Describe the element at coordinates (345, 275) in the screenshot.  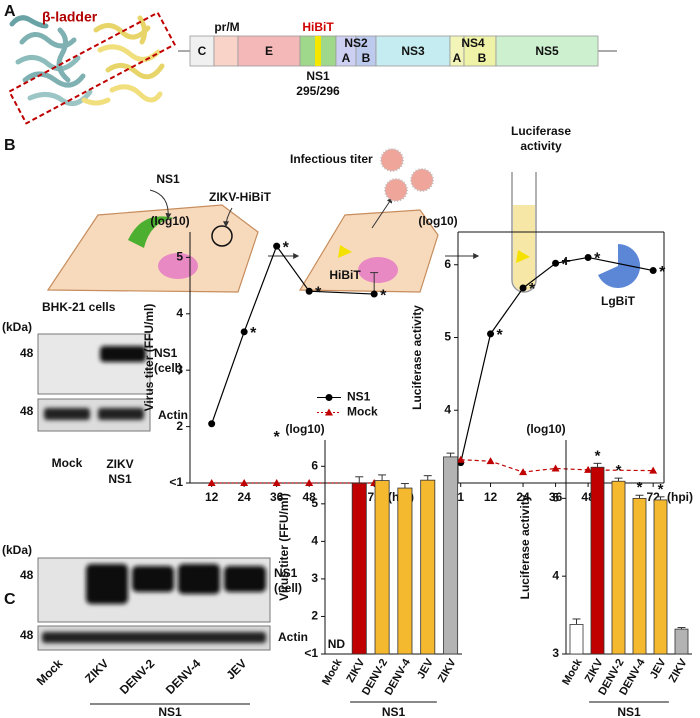
I see `schematic-label: HiBiT` at that location.